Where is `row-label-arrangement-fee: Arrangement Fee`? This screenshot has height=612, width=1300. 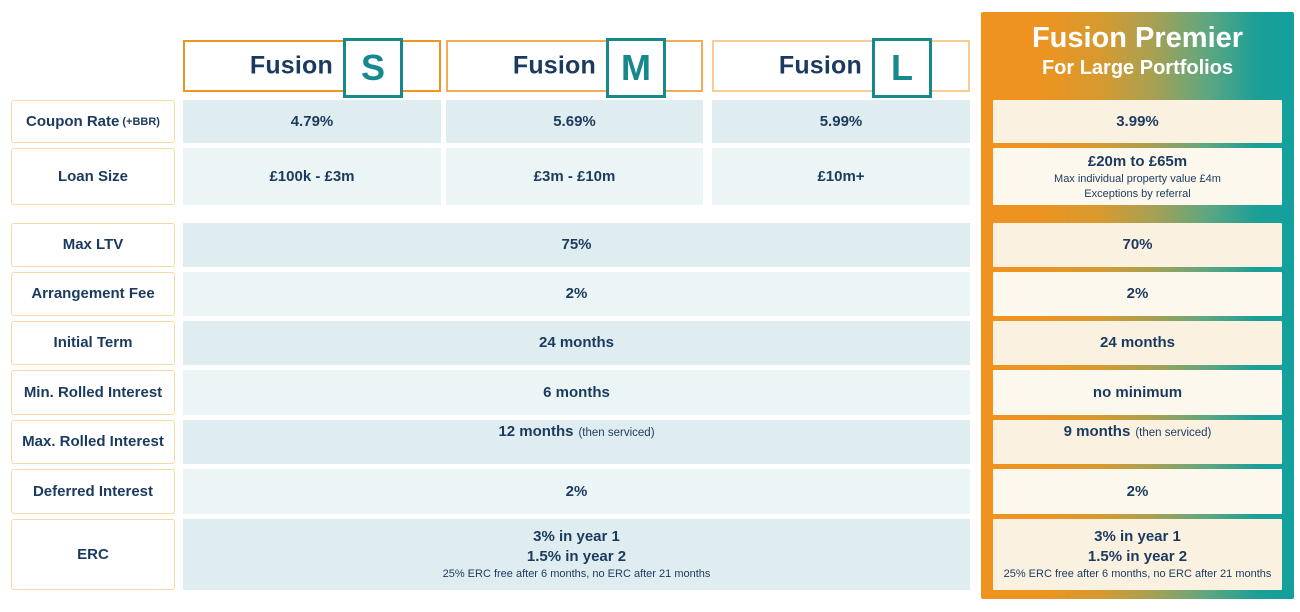
row-label-arrangement-fee: Arrangement Fee is located at coordinates (93, 294).